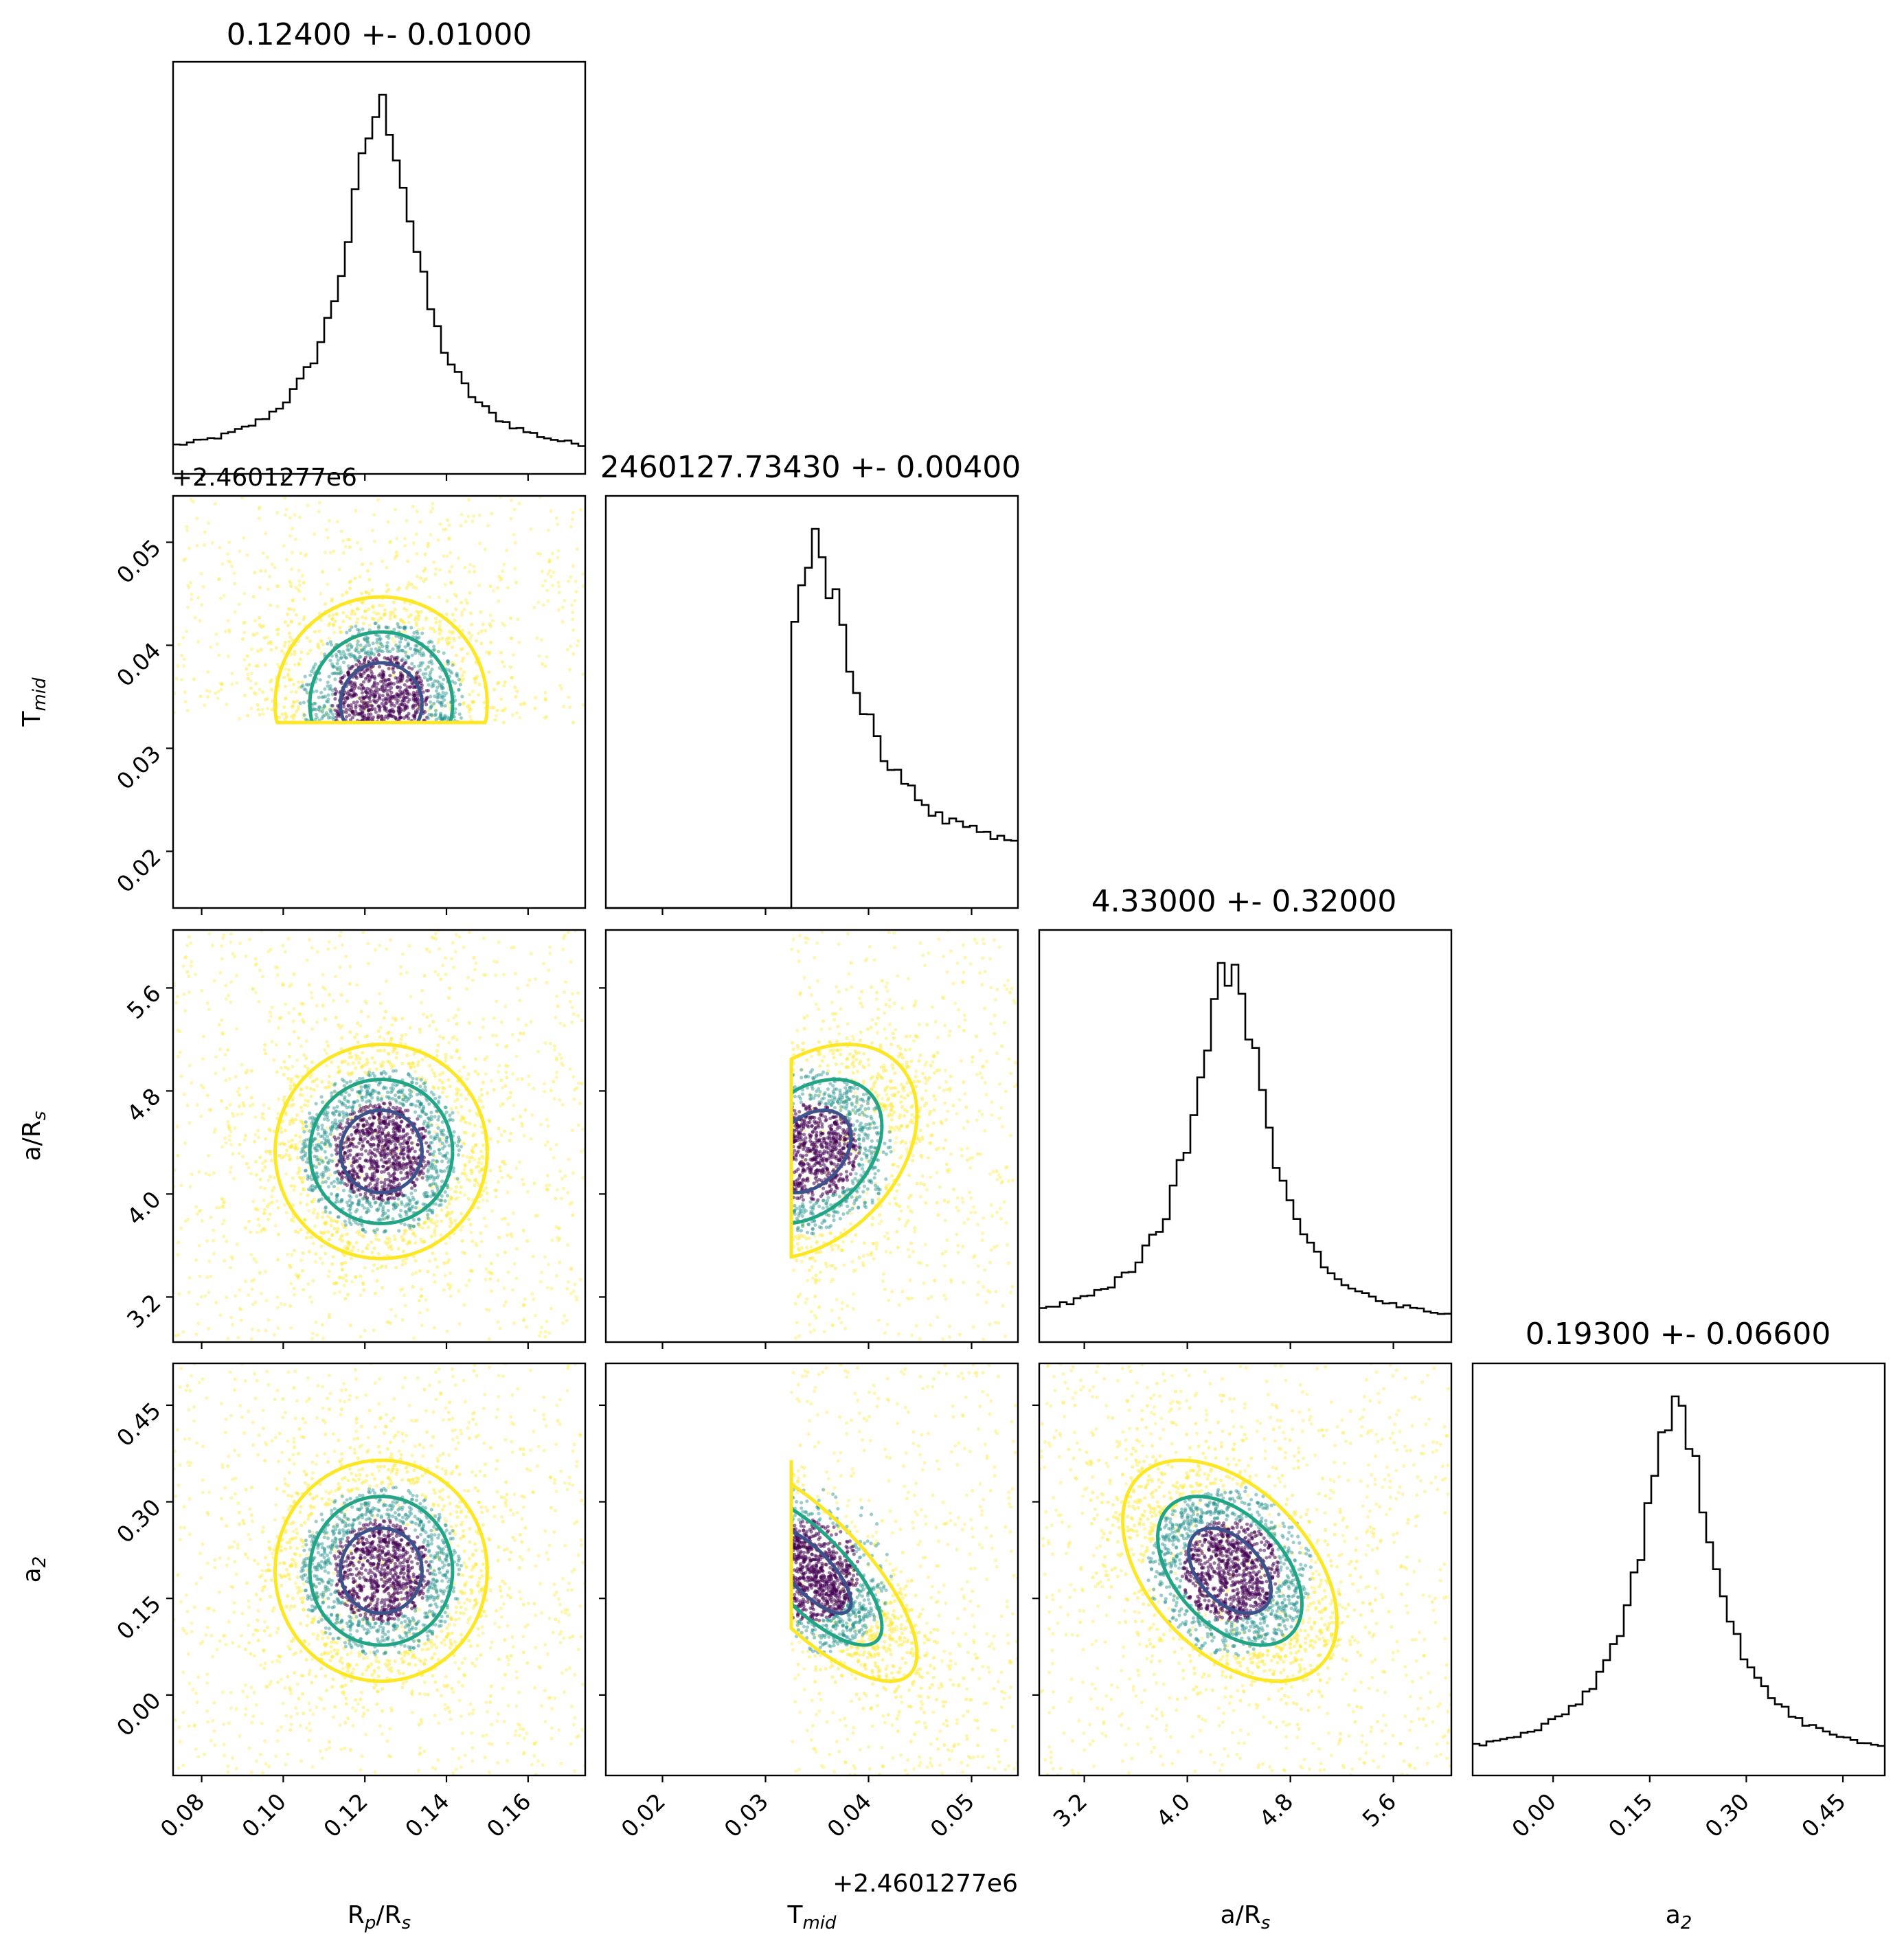 The image size is (1904, 1952). I want to click on hist-rp, so click(379, 267).